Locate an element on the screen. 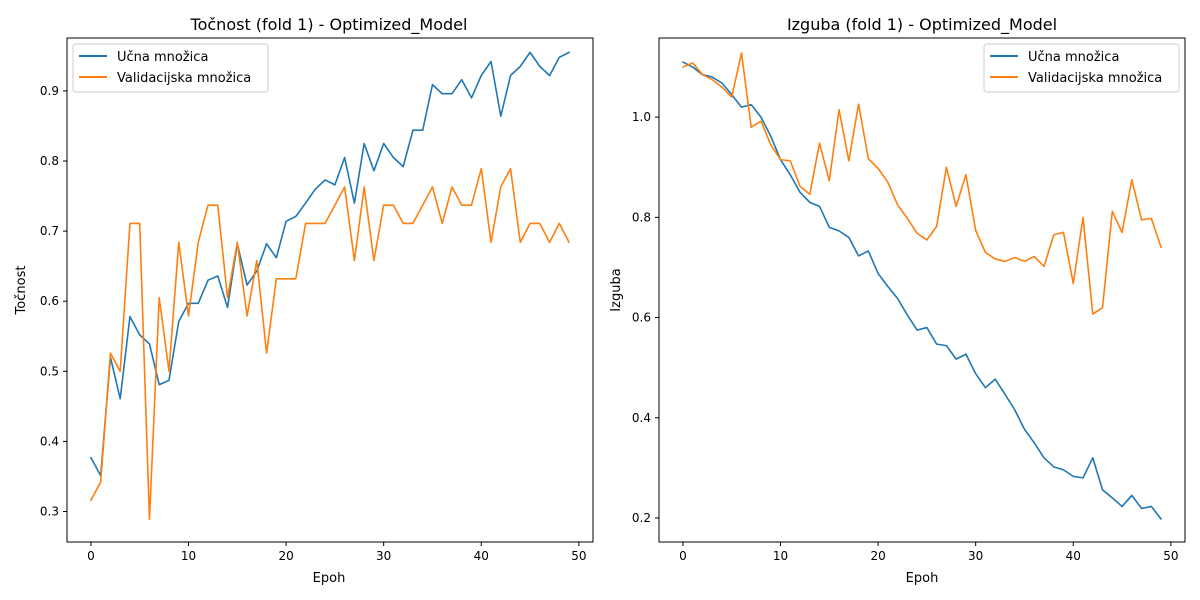  loss-chart-legend: Učna množica Validacijska množica is located at coordinates (1081, 68).